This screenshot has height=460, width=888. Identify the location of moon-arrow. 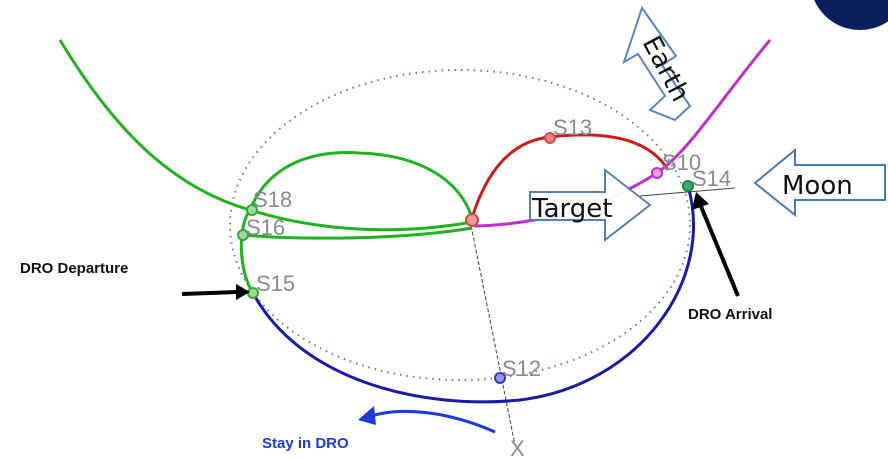
(819, 182).